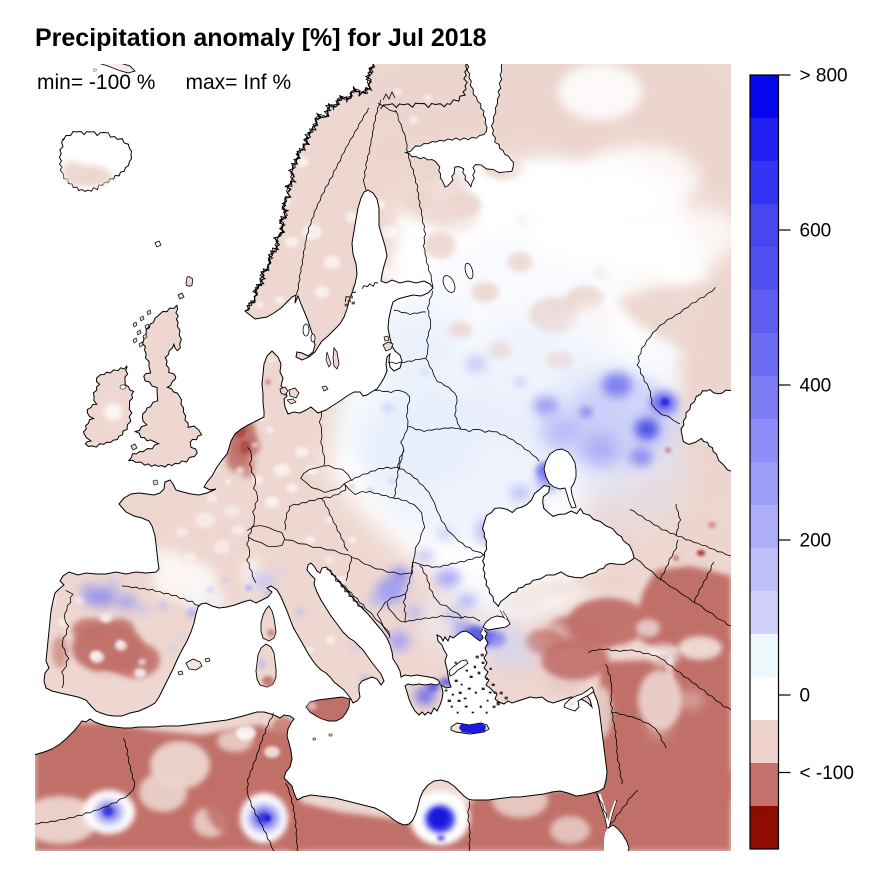 This screenshot has width=875, height=875. I want to click on svg-text: 600, so click(816, 231).